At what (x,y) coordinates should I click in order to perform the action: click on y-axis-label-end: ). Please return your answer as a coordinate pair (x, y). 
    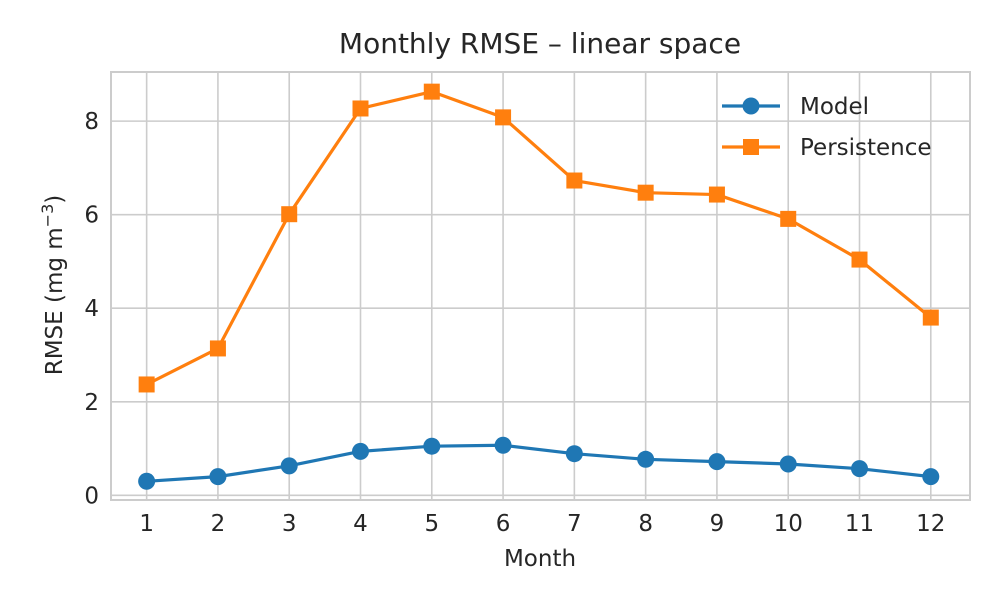
    Looking at the image, I should click on (55, 199).